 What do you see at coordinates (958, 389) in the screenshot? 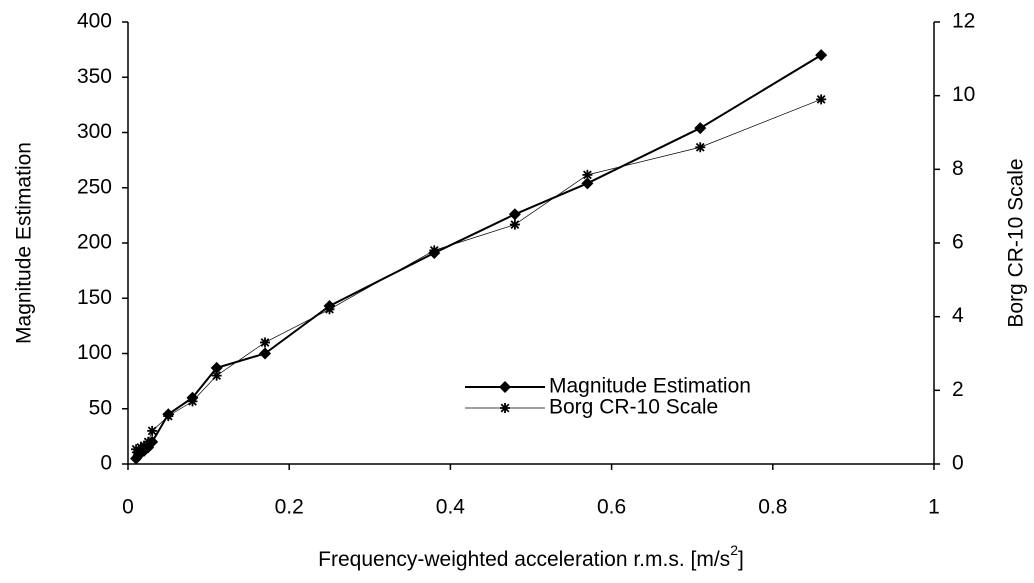
I see `y2-tick-label: 2` at bounding box center [958, 389].